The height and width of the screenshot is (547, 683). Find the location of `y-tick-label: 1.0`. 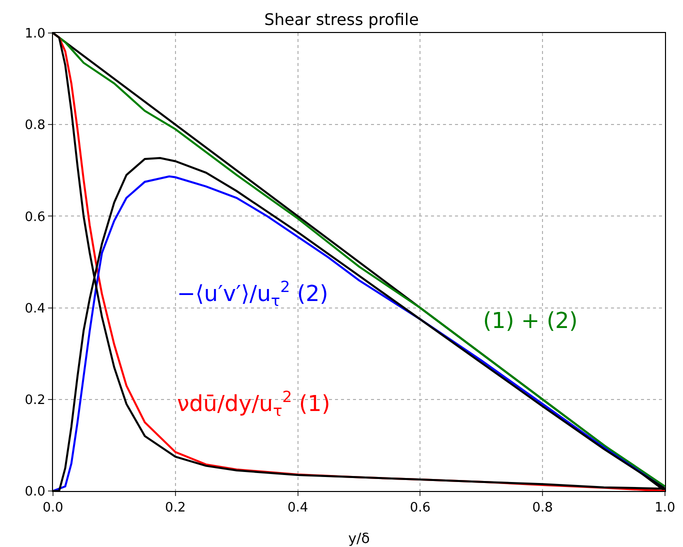

y-tick-label: 1.0 is located at coordinates (35, 34).